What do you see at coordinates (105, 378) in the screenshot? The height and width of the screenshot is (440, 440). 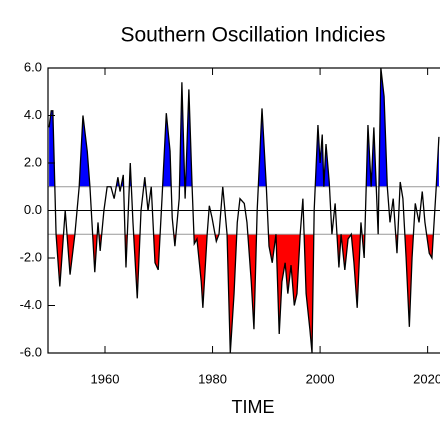 I see `x-tick-label: 1960` at bounding box center [105, 378].